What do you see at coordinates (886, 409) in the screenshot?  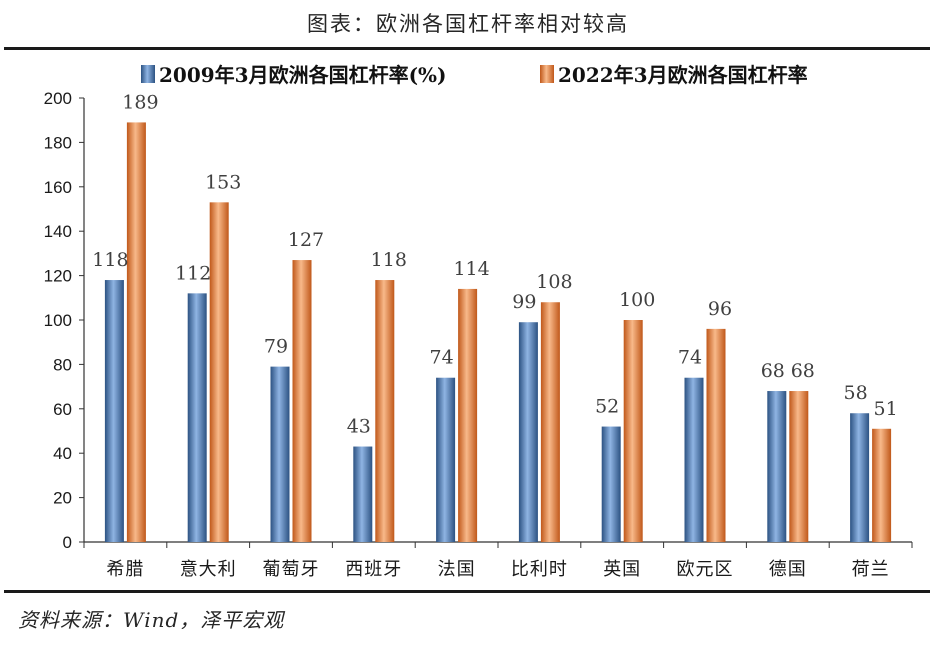 I see `data-label: 51` at bounding box center [886, 409].